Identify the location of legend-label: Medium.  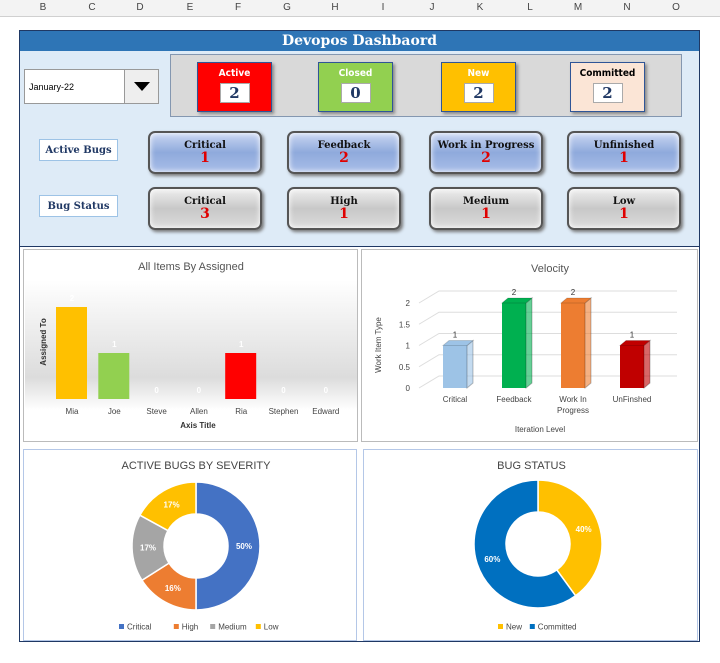
(232, 627).